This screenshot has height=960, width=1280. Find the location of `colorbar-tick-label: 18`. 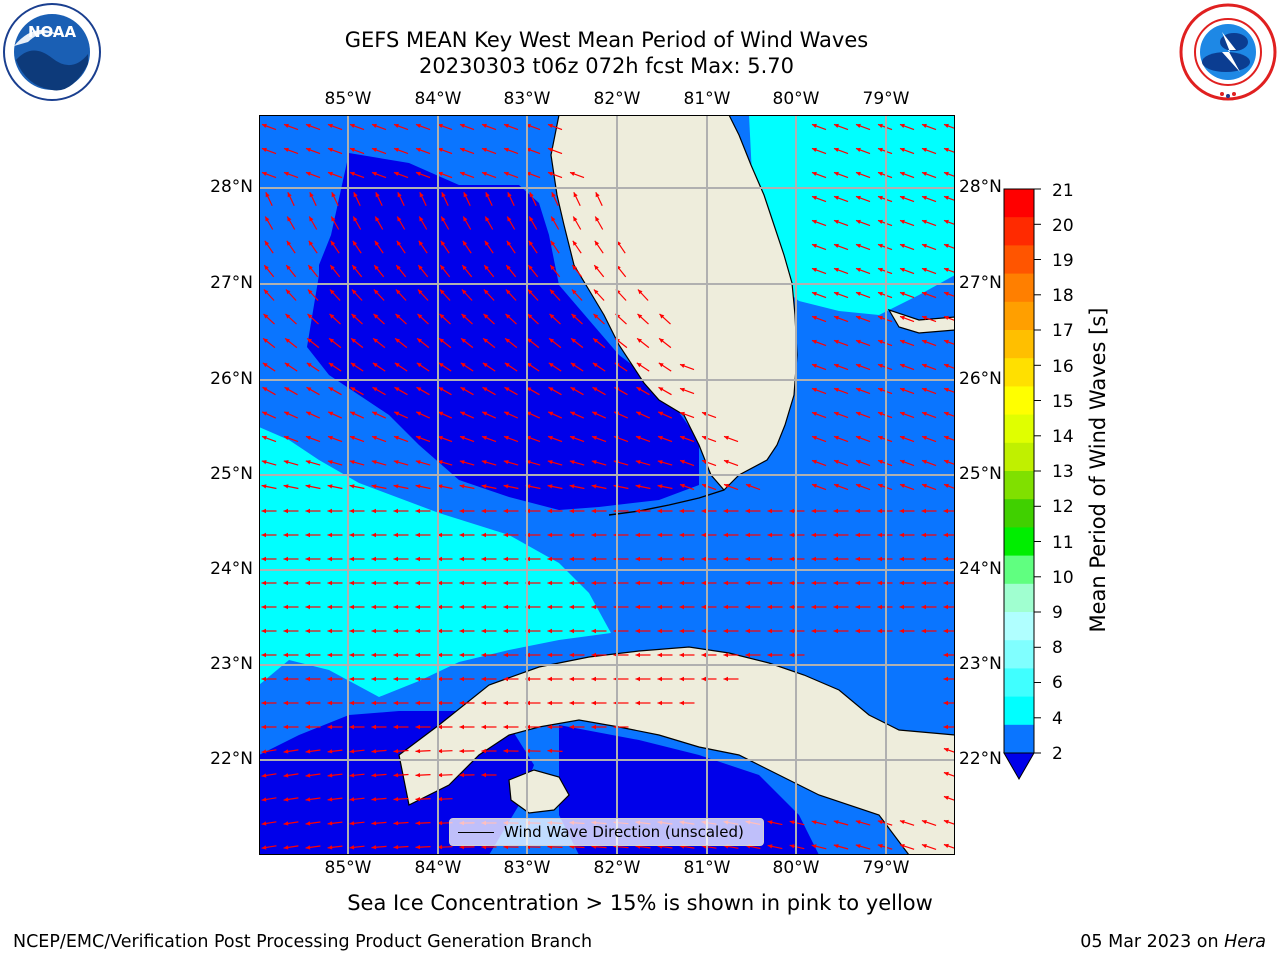

colorbar-tick-label: 18 is located at coordinates (1063, 296).